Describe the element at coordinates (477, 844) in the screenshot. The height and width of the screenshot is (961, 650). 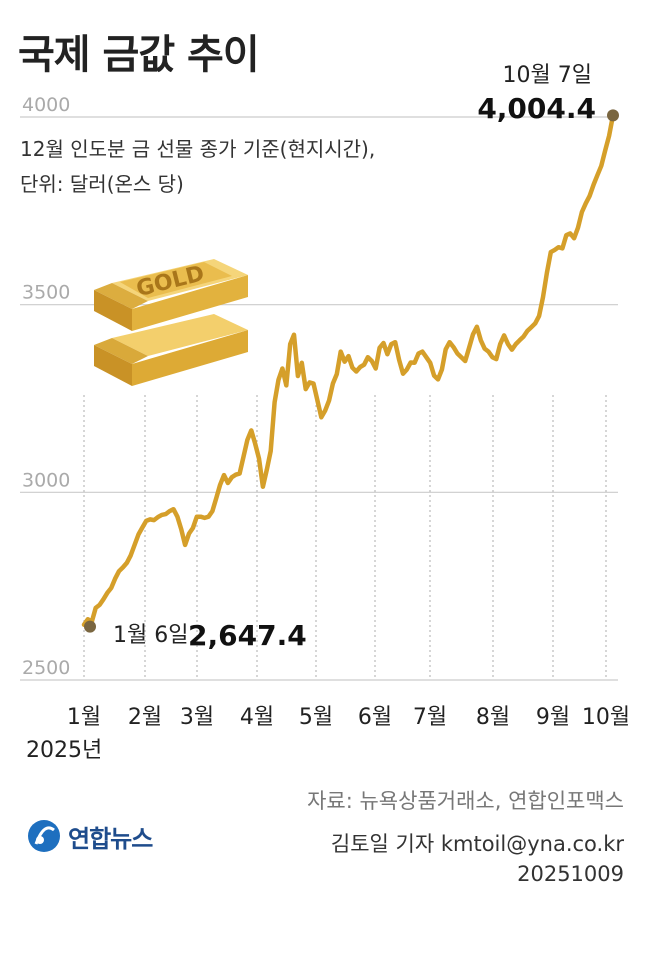
I see `reporter-credit: 김토일 기자 kmtoil@yna.co.kr` at that location.